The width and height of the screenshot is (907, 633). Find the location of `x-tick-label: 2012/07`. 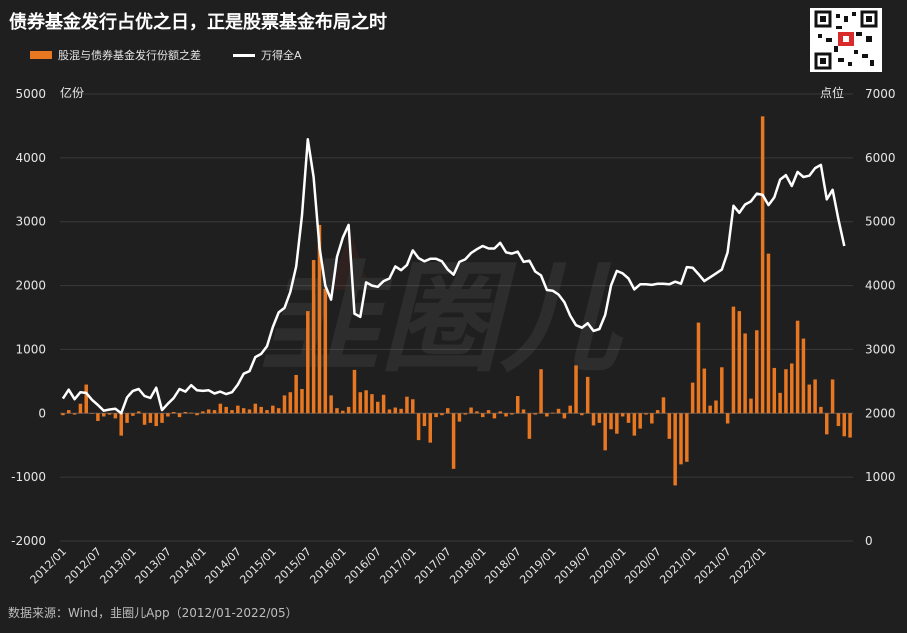

x-tick-label: 2012/07 is located at coordinates (84, 566).